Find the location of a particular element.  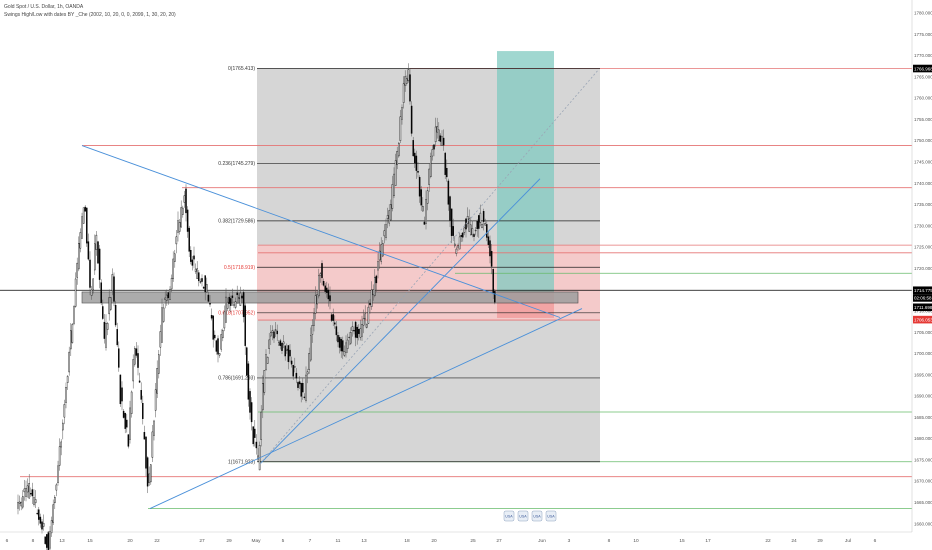

time-tick-label: 24 is located at coordinates (794, 541).